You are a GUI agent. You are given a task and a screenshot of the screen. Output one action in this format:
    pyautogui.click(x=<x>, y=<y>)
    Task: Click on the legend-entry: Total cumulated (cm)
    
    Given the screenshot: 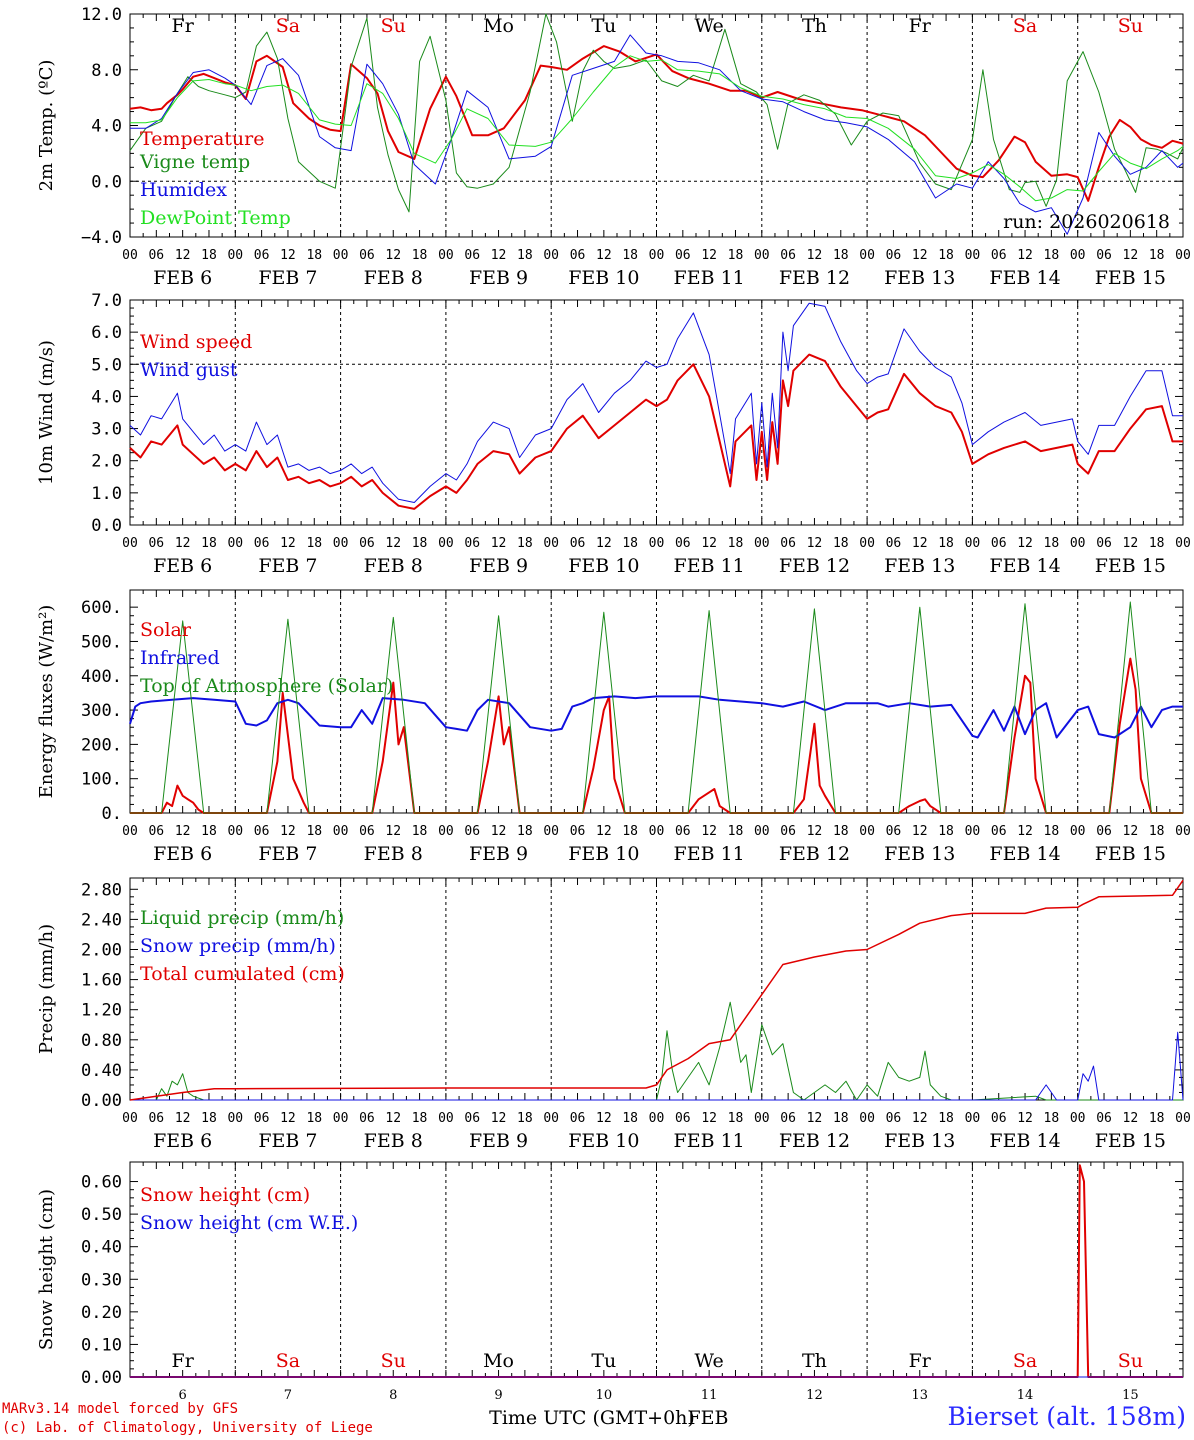 What is the action you would take?
    pyautogui.click(x=242, y=974)
    